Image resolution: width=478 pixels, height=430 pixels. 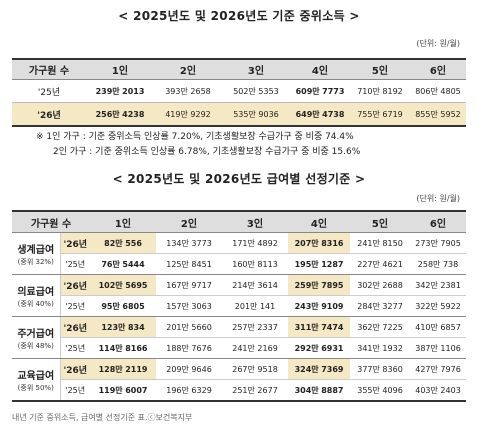 I want to click on header-3person: 3인, so click(x=255, y=221).